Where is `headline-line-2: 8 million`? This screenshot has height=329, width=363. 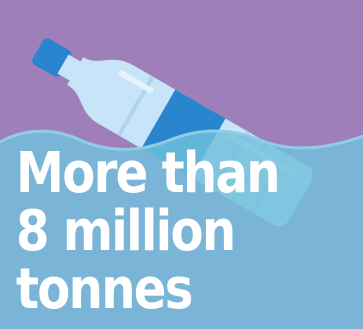
headline-line-2: 8 million is located at coordinates (126, 231).